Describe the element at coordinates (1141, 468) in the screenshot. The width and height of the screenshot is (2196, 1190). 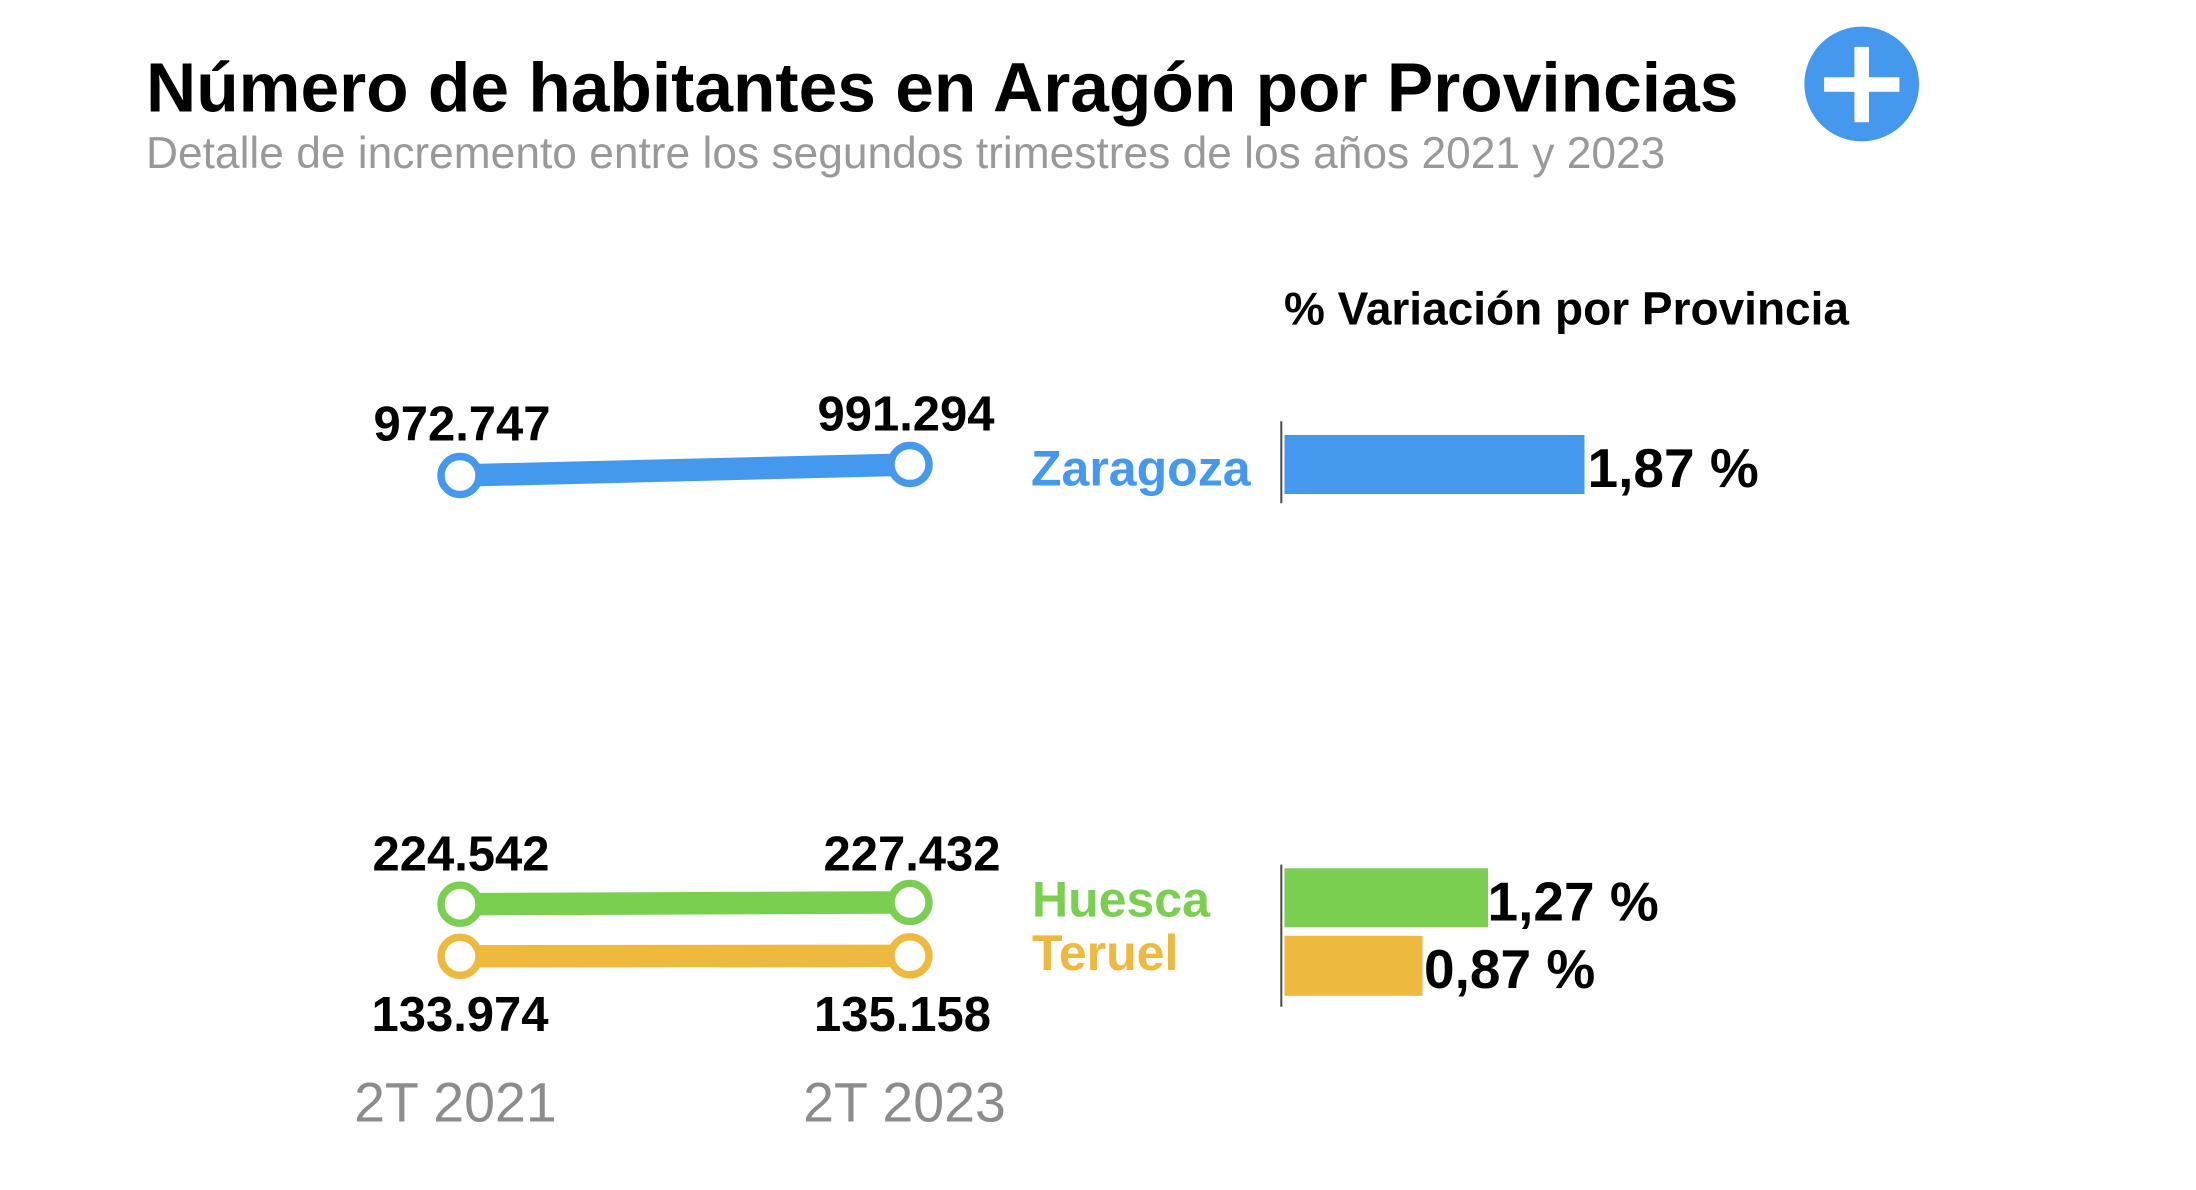
I see `svg-text: Zaragoza` at that location.